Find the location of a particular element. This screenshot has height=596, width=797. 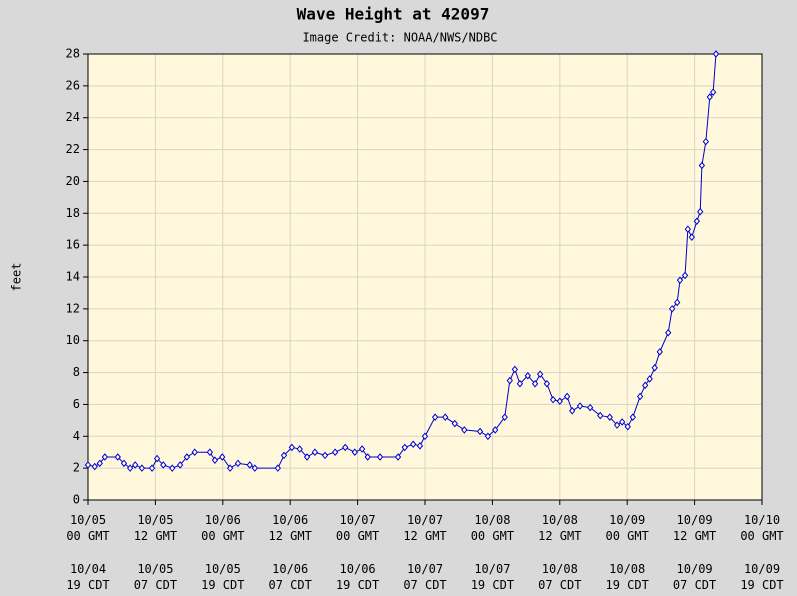

y-tick-label: 8 is located at coordinates (76, 372).